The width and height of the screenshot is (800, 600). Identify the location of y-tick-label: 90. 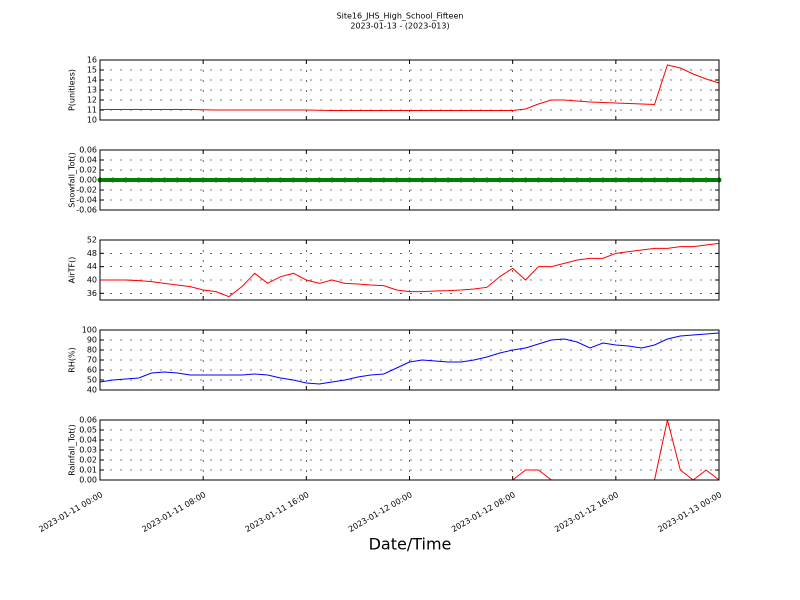
(92, 340).